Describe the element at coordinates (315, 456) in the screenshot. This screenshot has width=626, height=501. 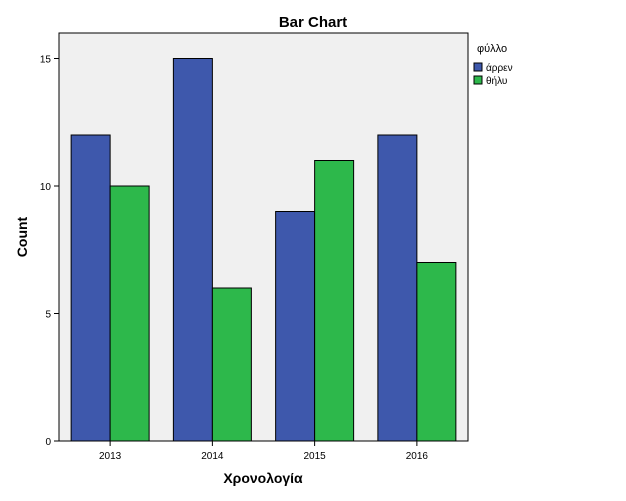
I see `x-tick-label: 2015` at that location.